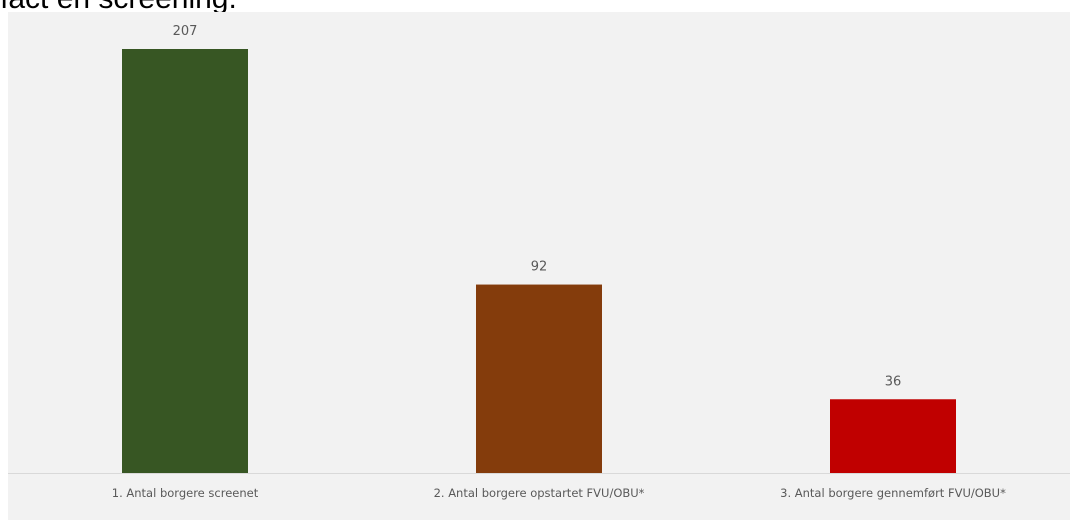  I want to click on data-label-2: 92, so click(539, 267).